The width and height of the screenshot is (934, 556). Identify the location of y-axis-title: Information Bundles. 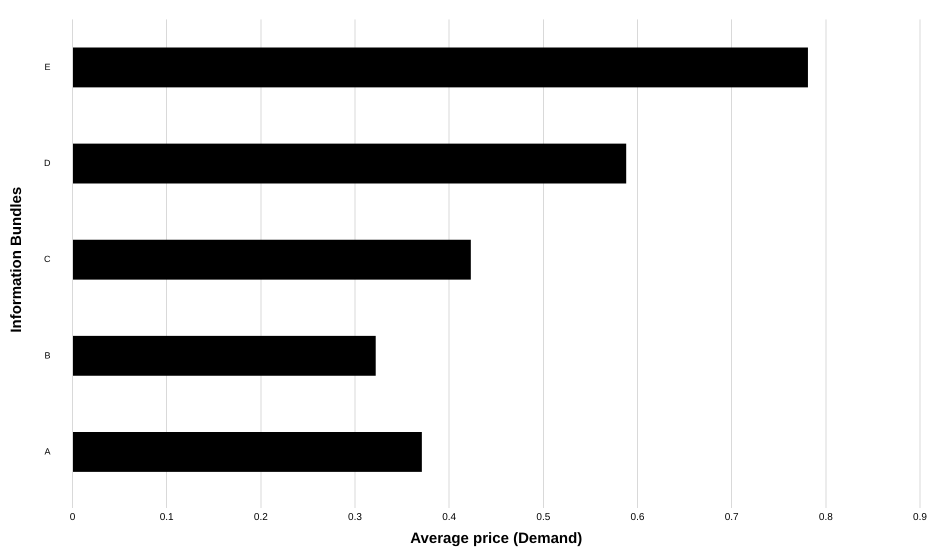
(17, 259).